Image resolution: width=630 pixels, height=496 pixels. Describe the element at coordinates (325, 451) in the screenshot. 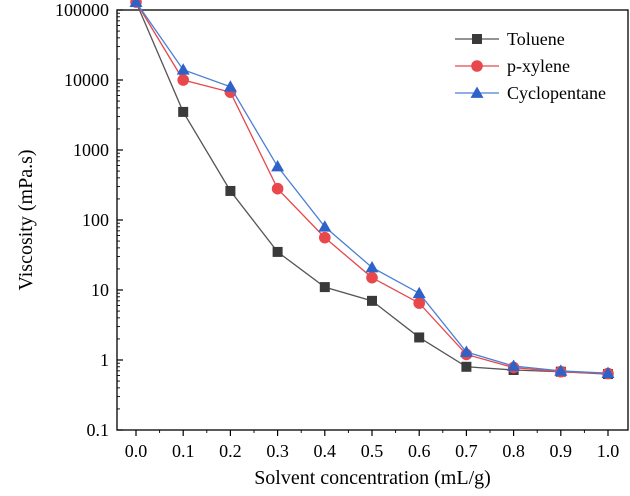

I see `x-tick-label: 0.4` at that location.